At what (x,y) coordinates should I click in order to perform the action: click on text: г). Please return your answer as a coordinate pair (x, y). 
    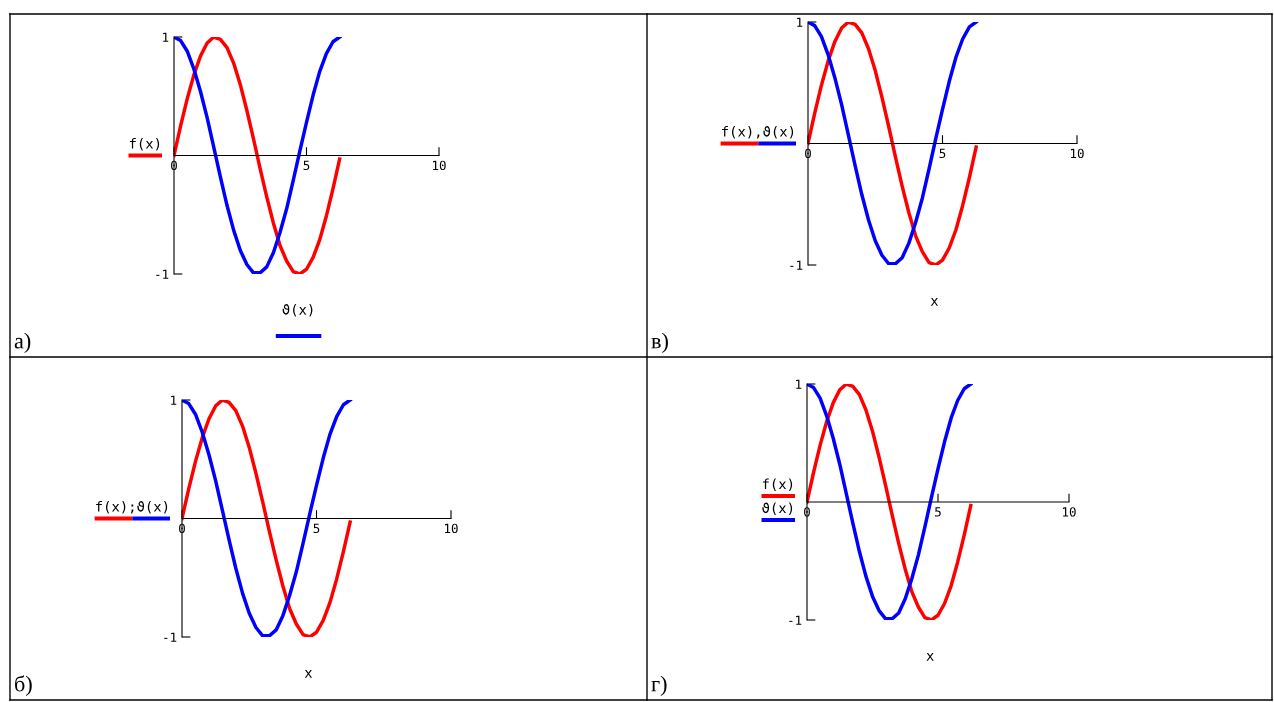
    Looking at the image, I should click on (659, 685).